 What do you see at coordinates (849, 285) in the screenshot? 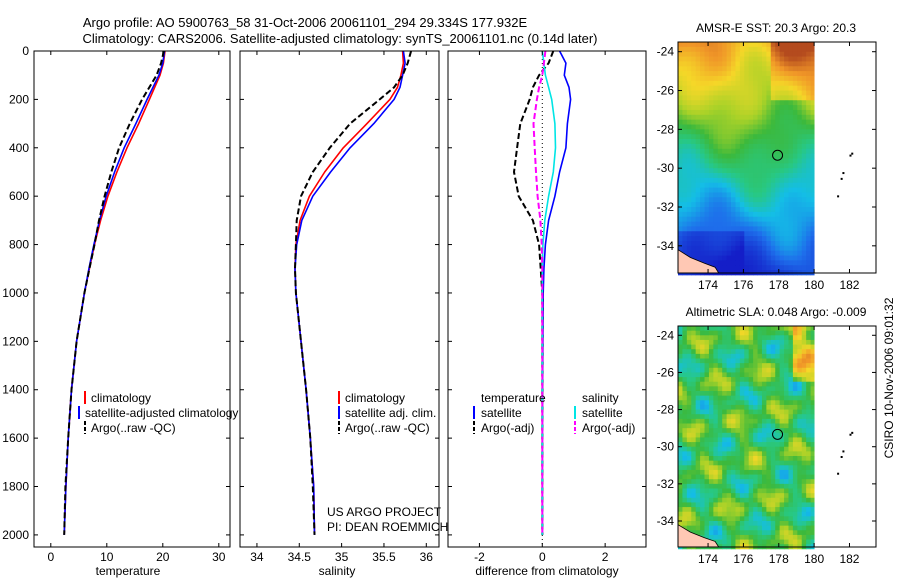
I see `x-tick-label: 182` at bounding box center [849, 285].